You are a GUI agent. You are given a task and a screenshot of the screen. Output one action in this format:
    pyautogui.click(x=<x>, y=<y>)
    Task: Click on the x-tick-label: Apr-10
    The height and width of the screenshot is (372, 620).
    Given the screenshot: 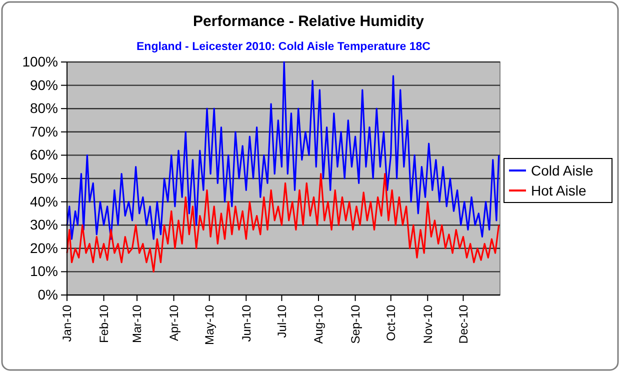 What is the action you would take?
    pyautogui.click(x=173, y=323)
    